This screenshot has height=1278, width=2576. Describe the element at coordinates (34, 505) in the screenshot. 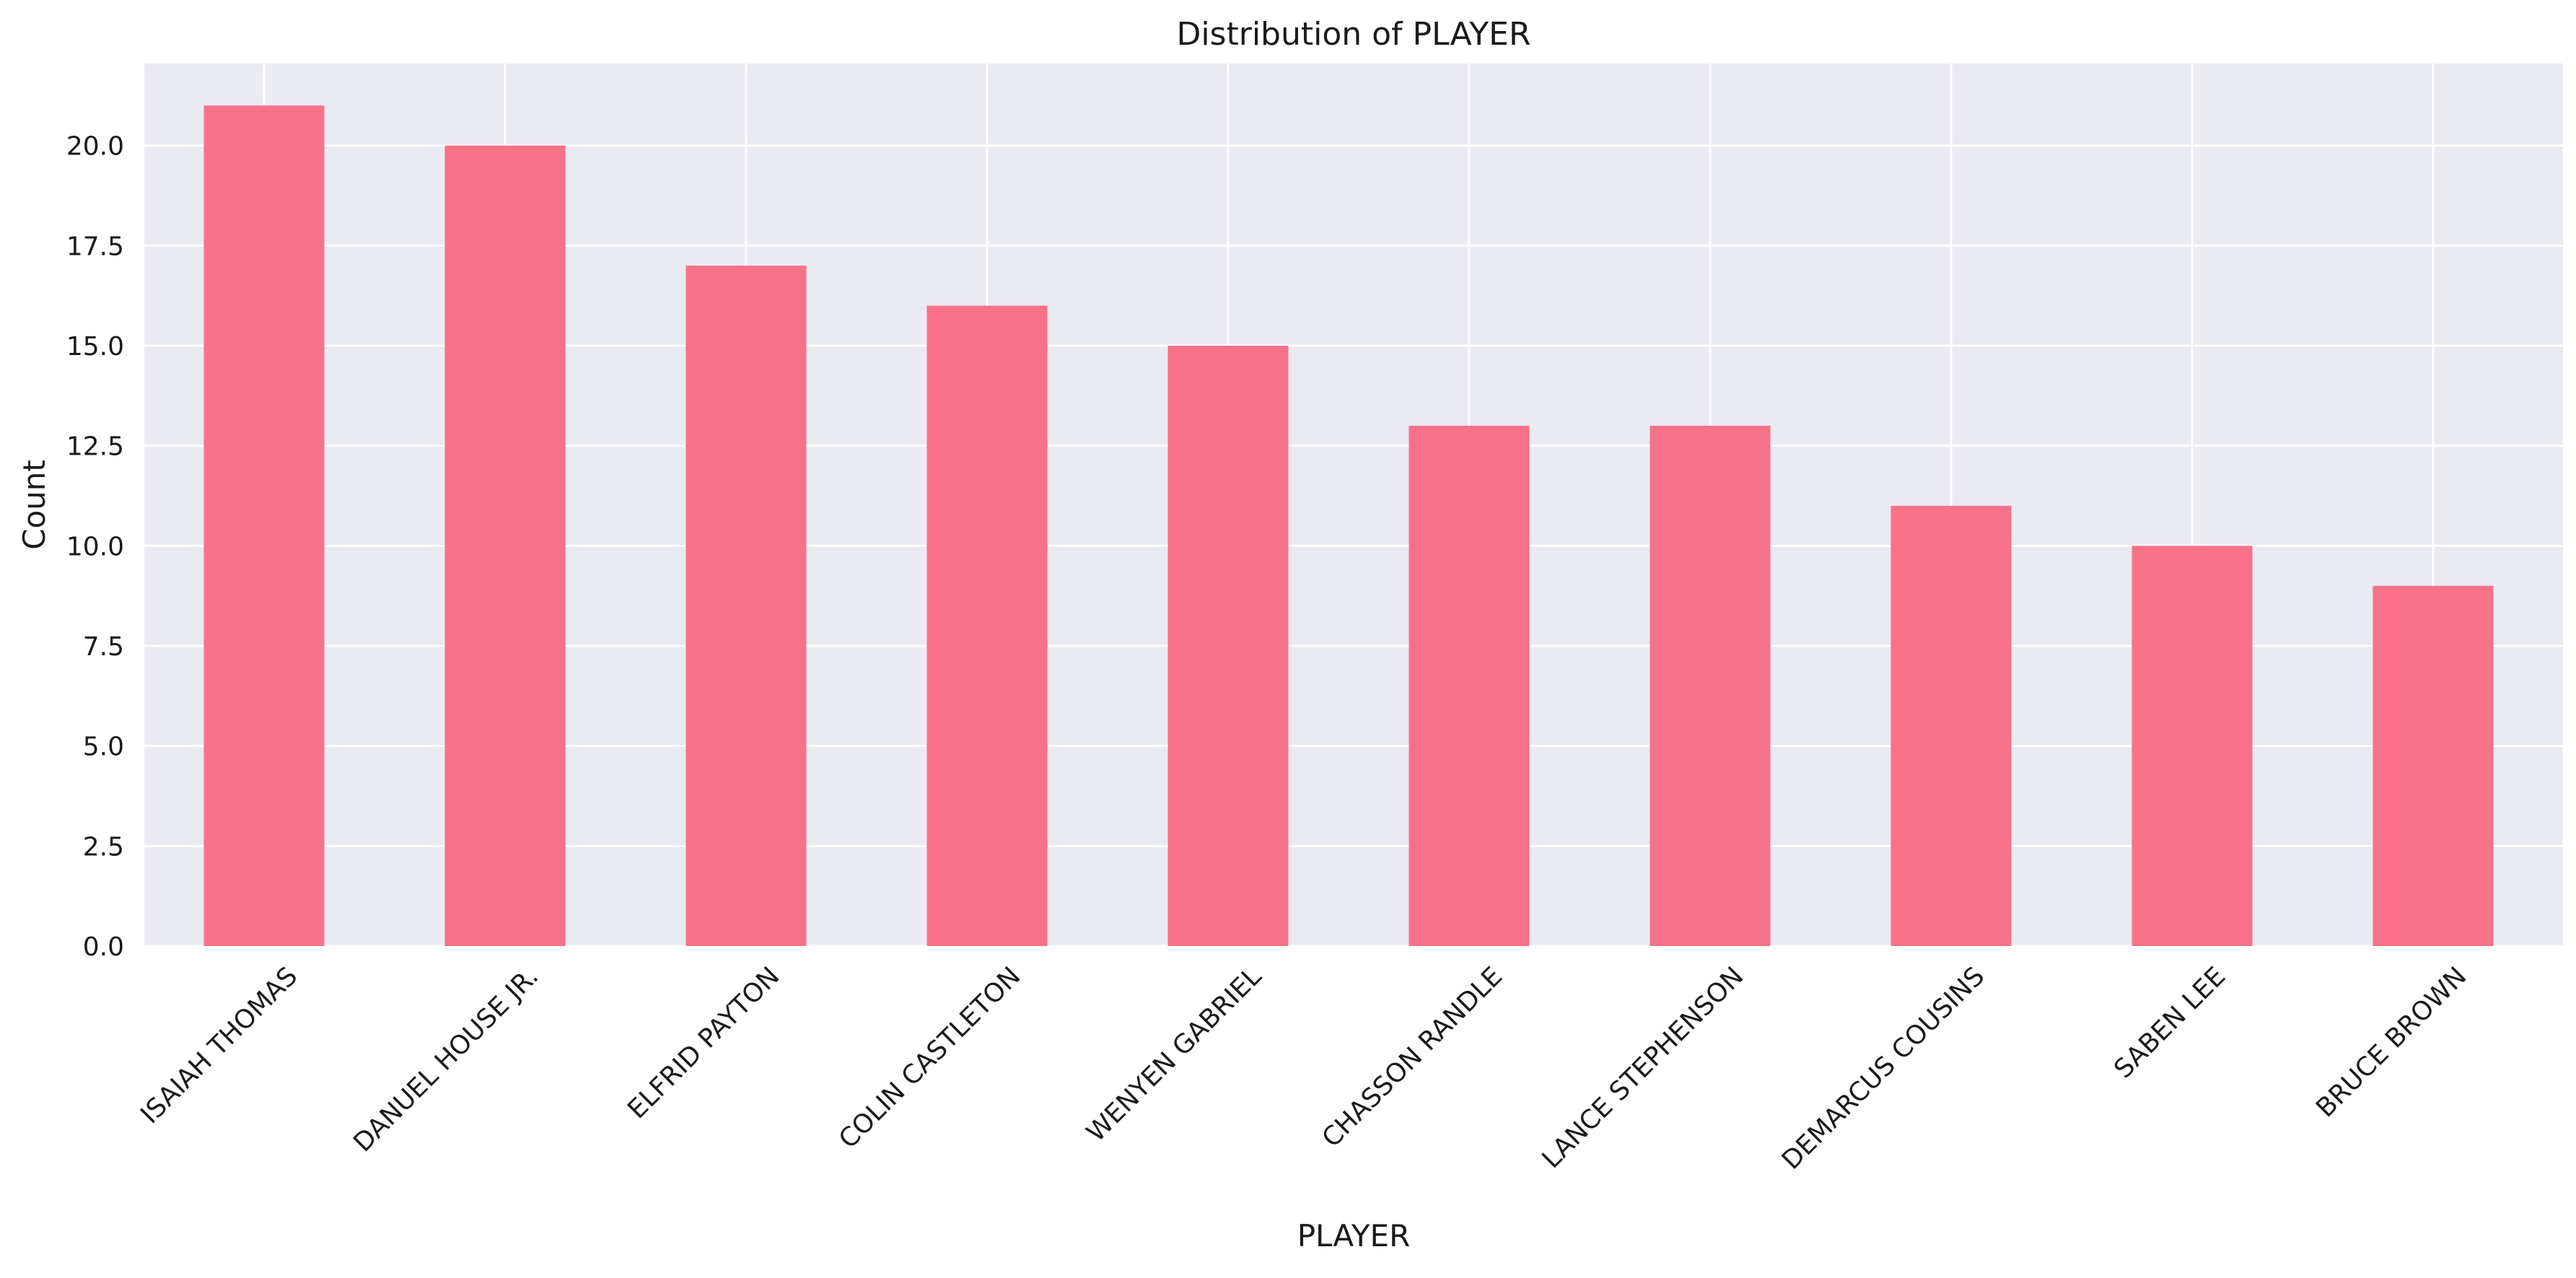

I see `y-axis-label: Count` at that location.